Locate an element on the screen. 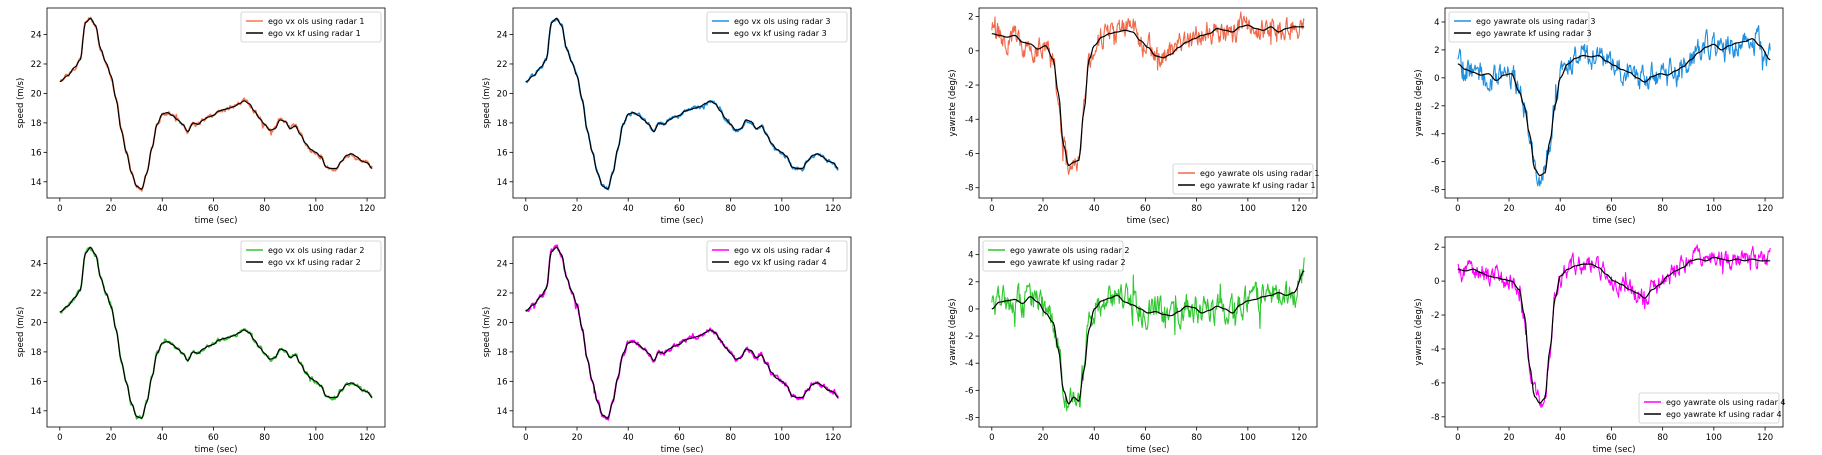  legend-entry: ego yawrate kf using radar 2 is located at coordinates (1068, 262).